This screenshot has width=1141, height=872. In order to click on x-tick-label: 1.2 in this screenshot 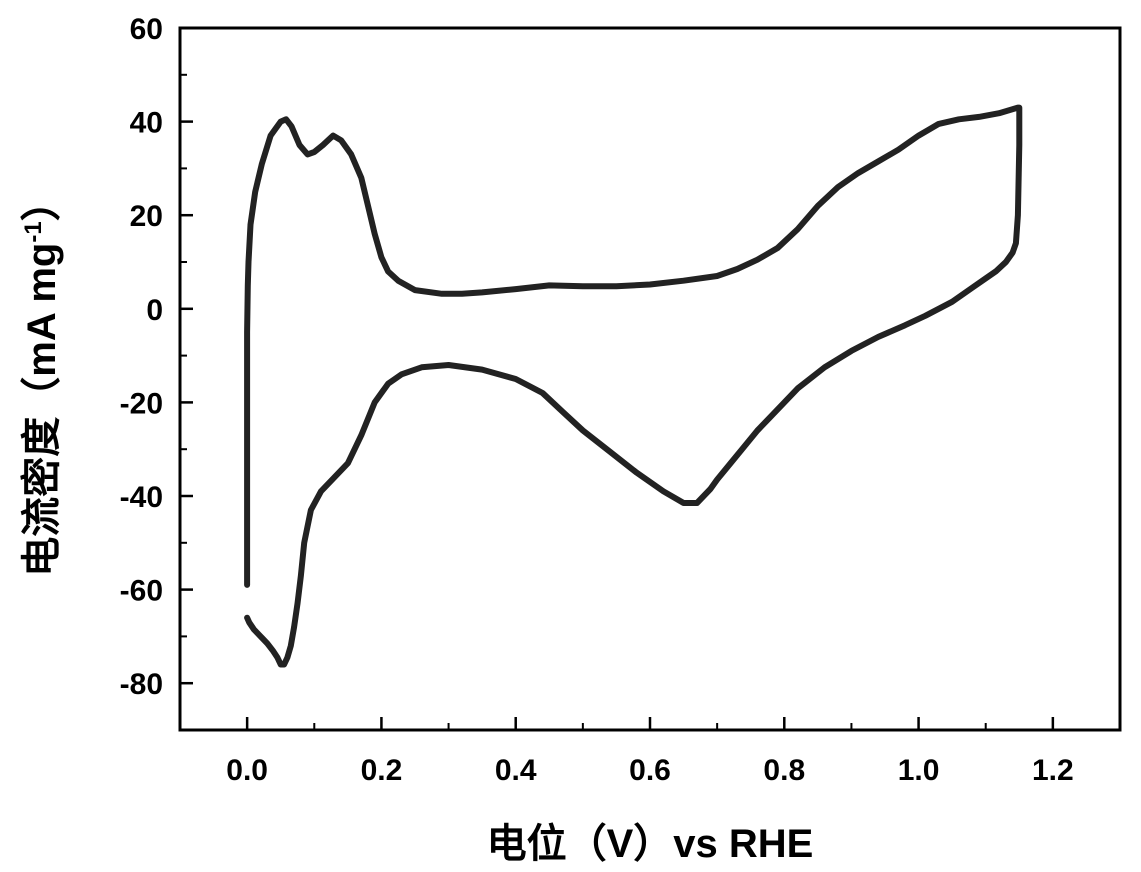, I will do `click(1053, 770)`.